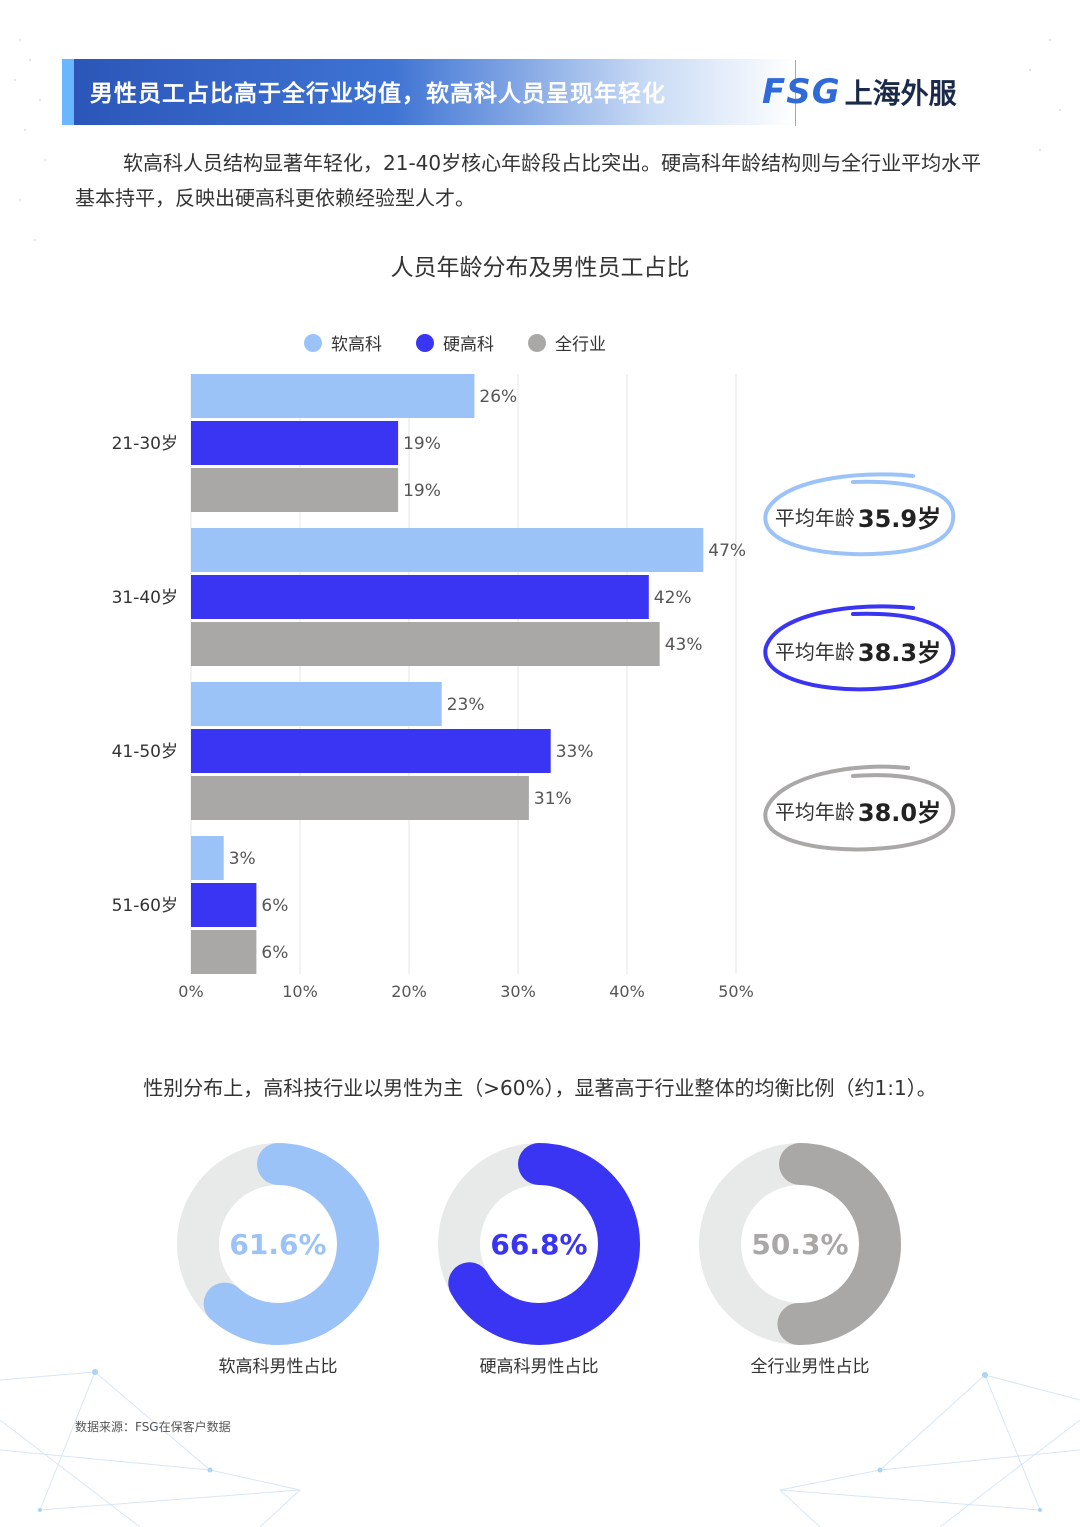 This screenshot has height=1527, width=1080. Describe the element at coordinates (684, 645) in the screenshot. I see `bar-data-label: 43%` at that location.